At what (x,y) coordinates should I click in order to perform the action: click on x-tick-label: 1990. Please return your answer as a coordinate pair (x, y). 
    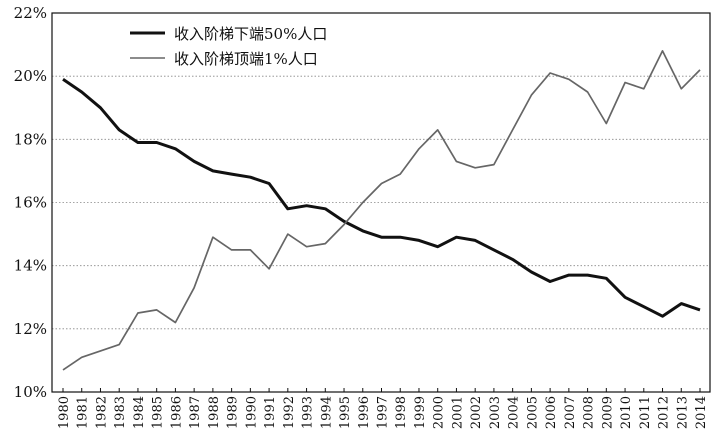
    Looking at the image, I should click on (251, 412).